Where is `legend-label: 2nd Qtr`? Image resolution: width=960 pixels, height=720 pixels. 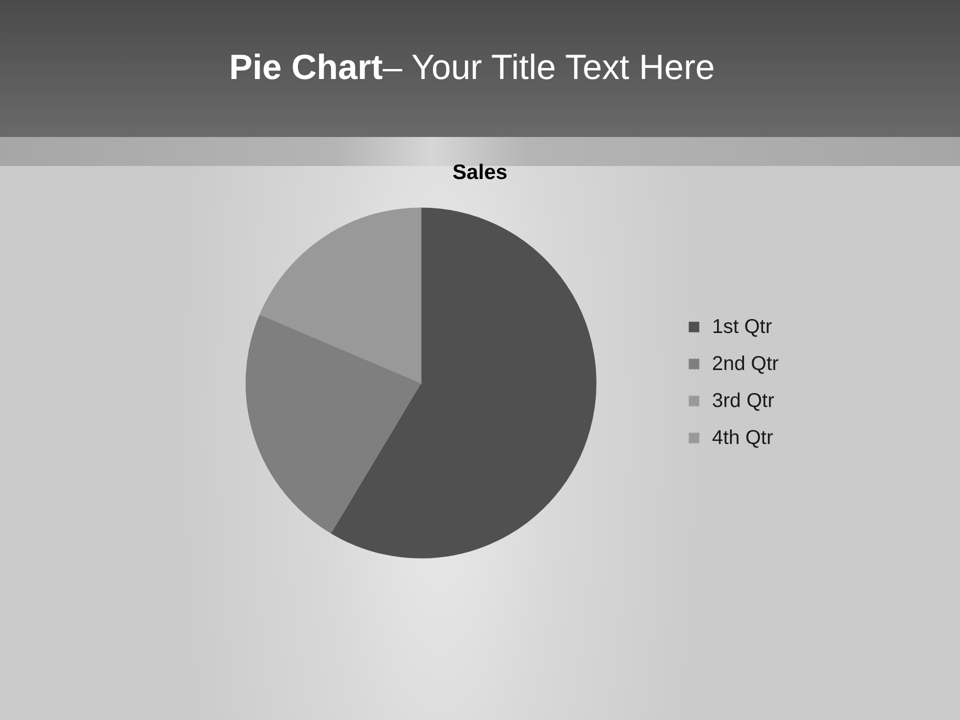
legend-label: 2nd Qtr is located at coordinates (746, 364).